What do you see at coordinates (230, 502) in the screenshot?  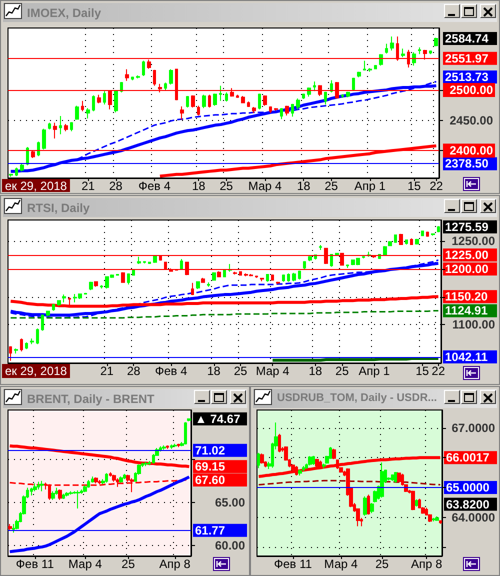 I see `y-tick-label: 65.00` at bounding box center [230, 502].